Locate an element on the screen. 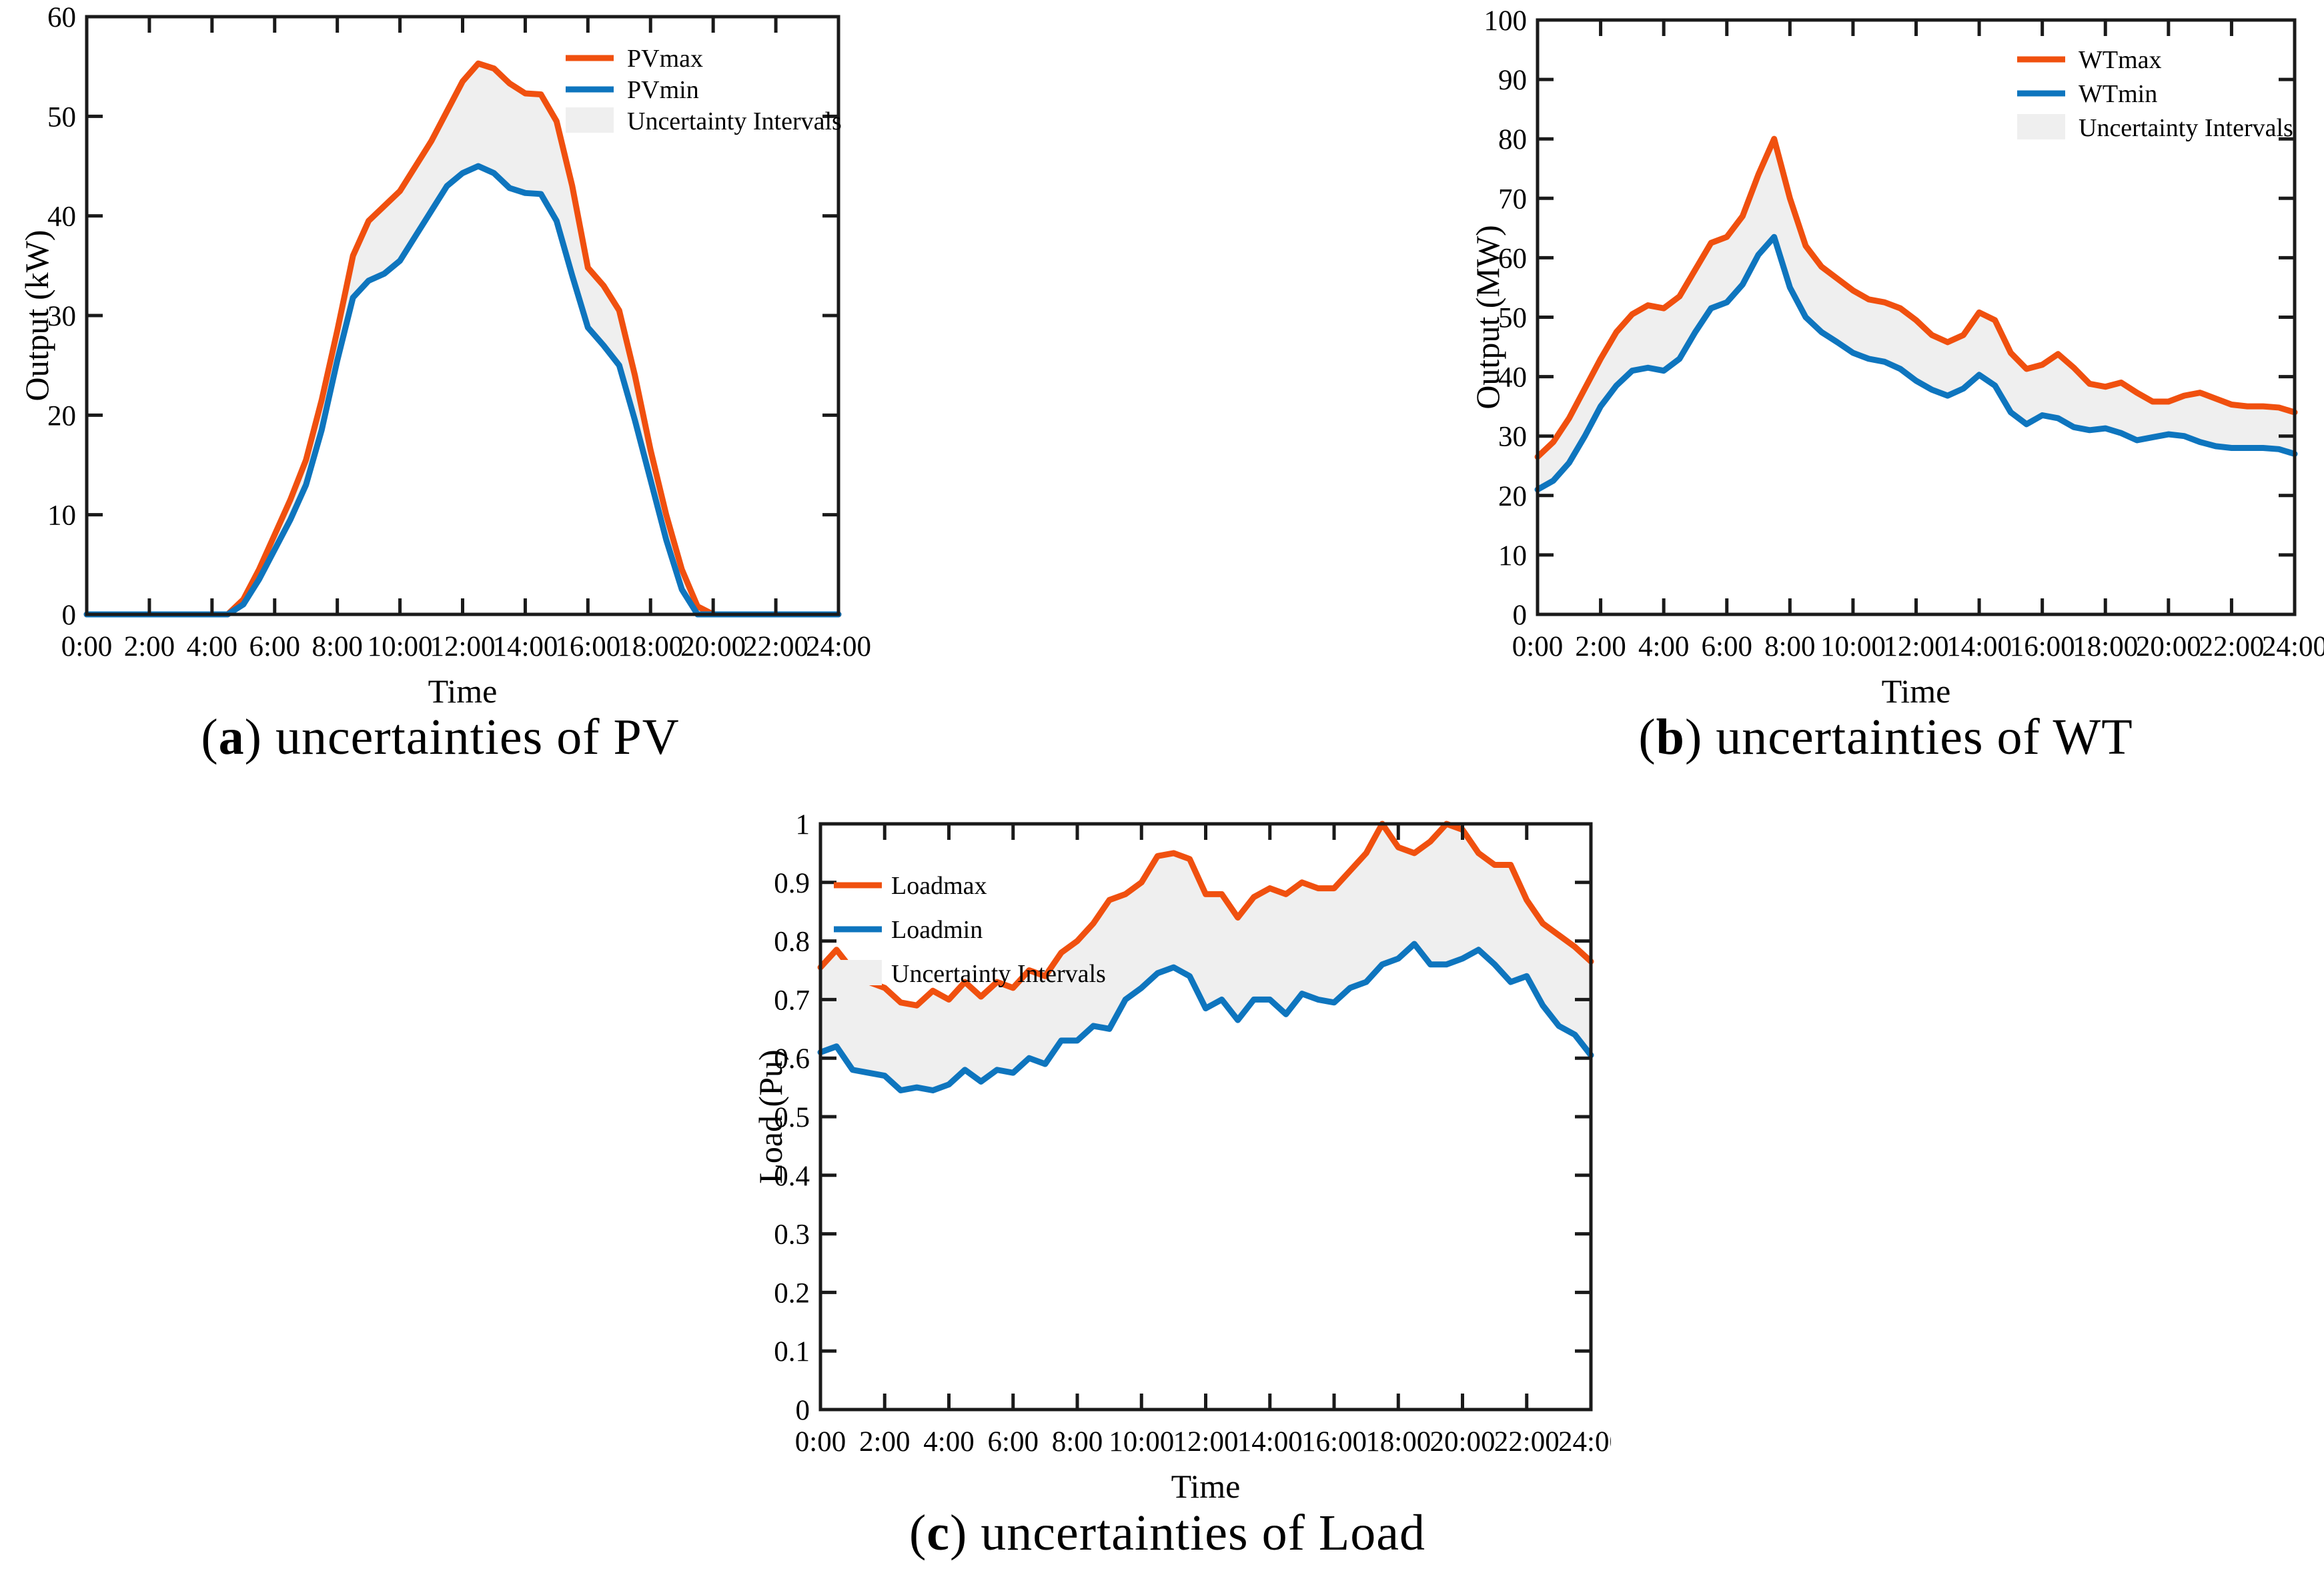  caption-a-paren-open: ( is located at coordinates (210, 737).